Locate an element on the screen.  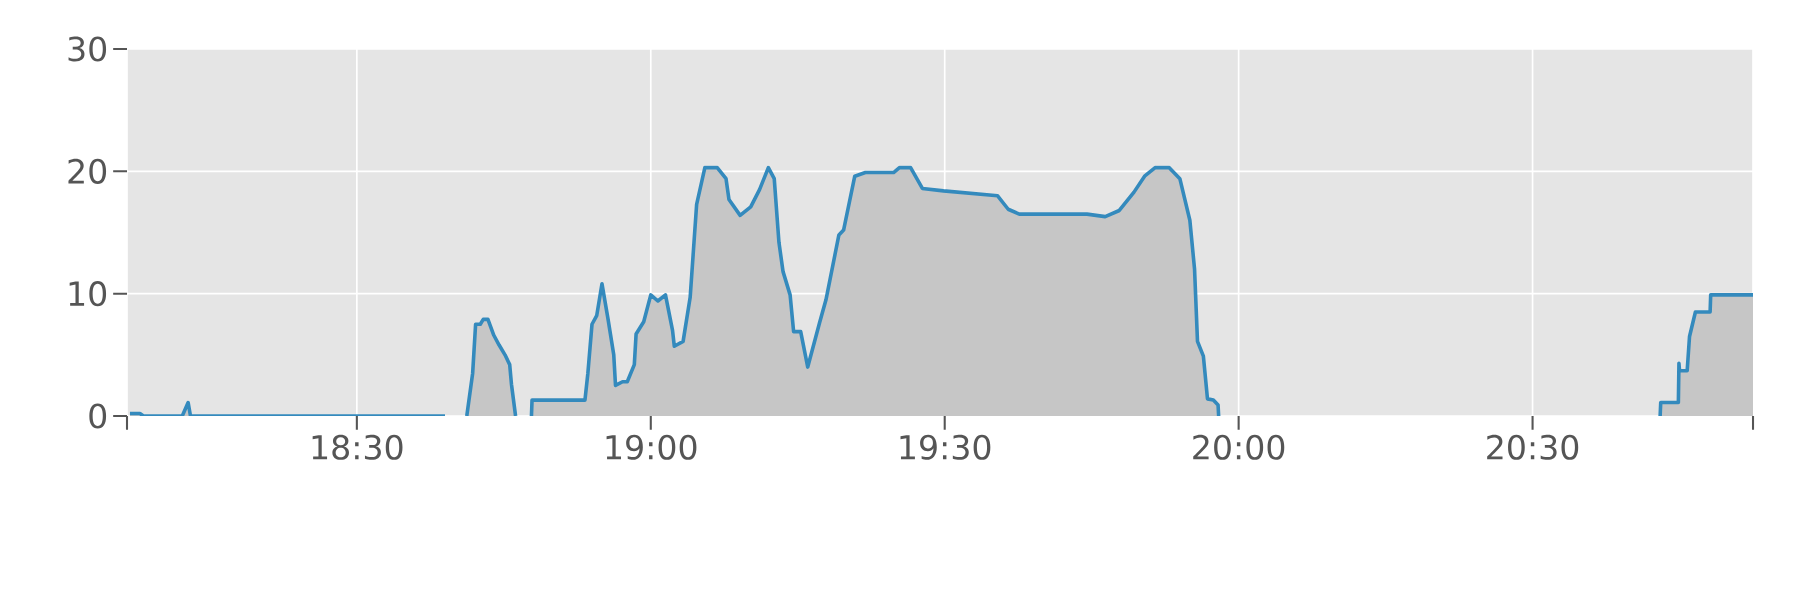
y-tick-label: 0 is located at coordinates (98, 416).